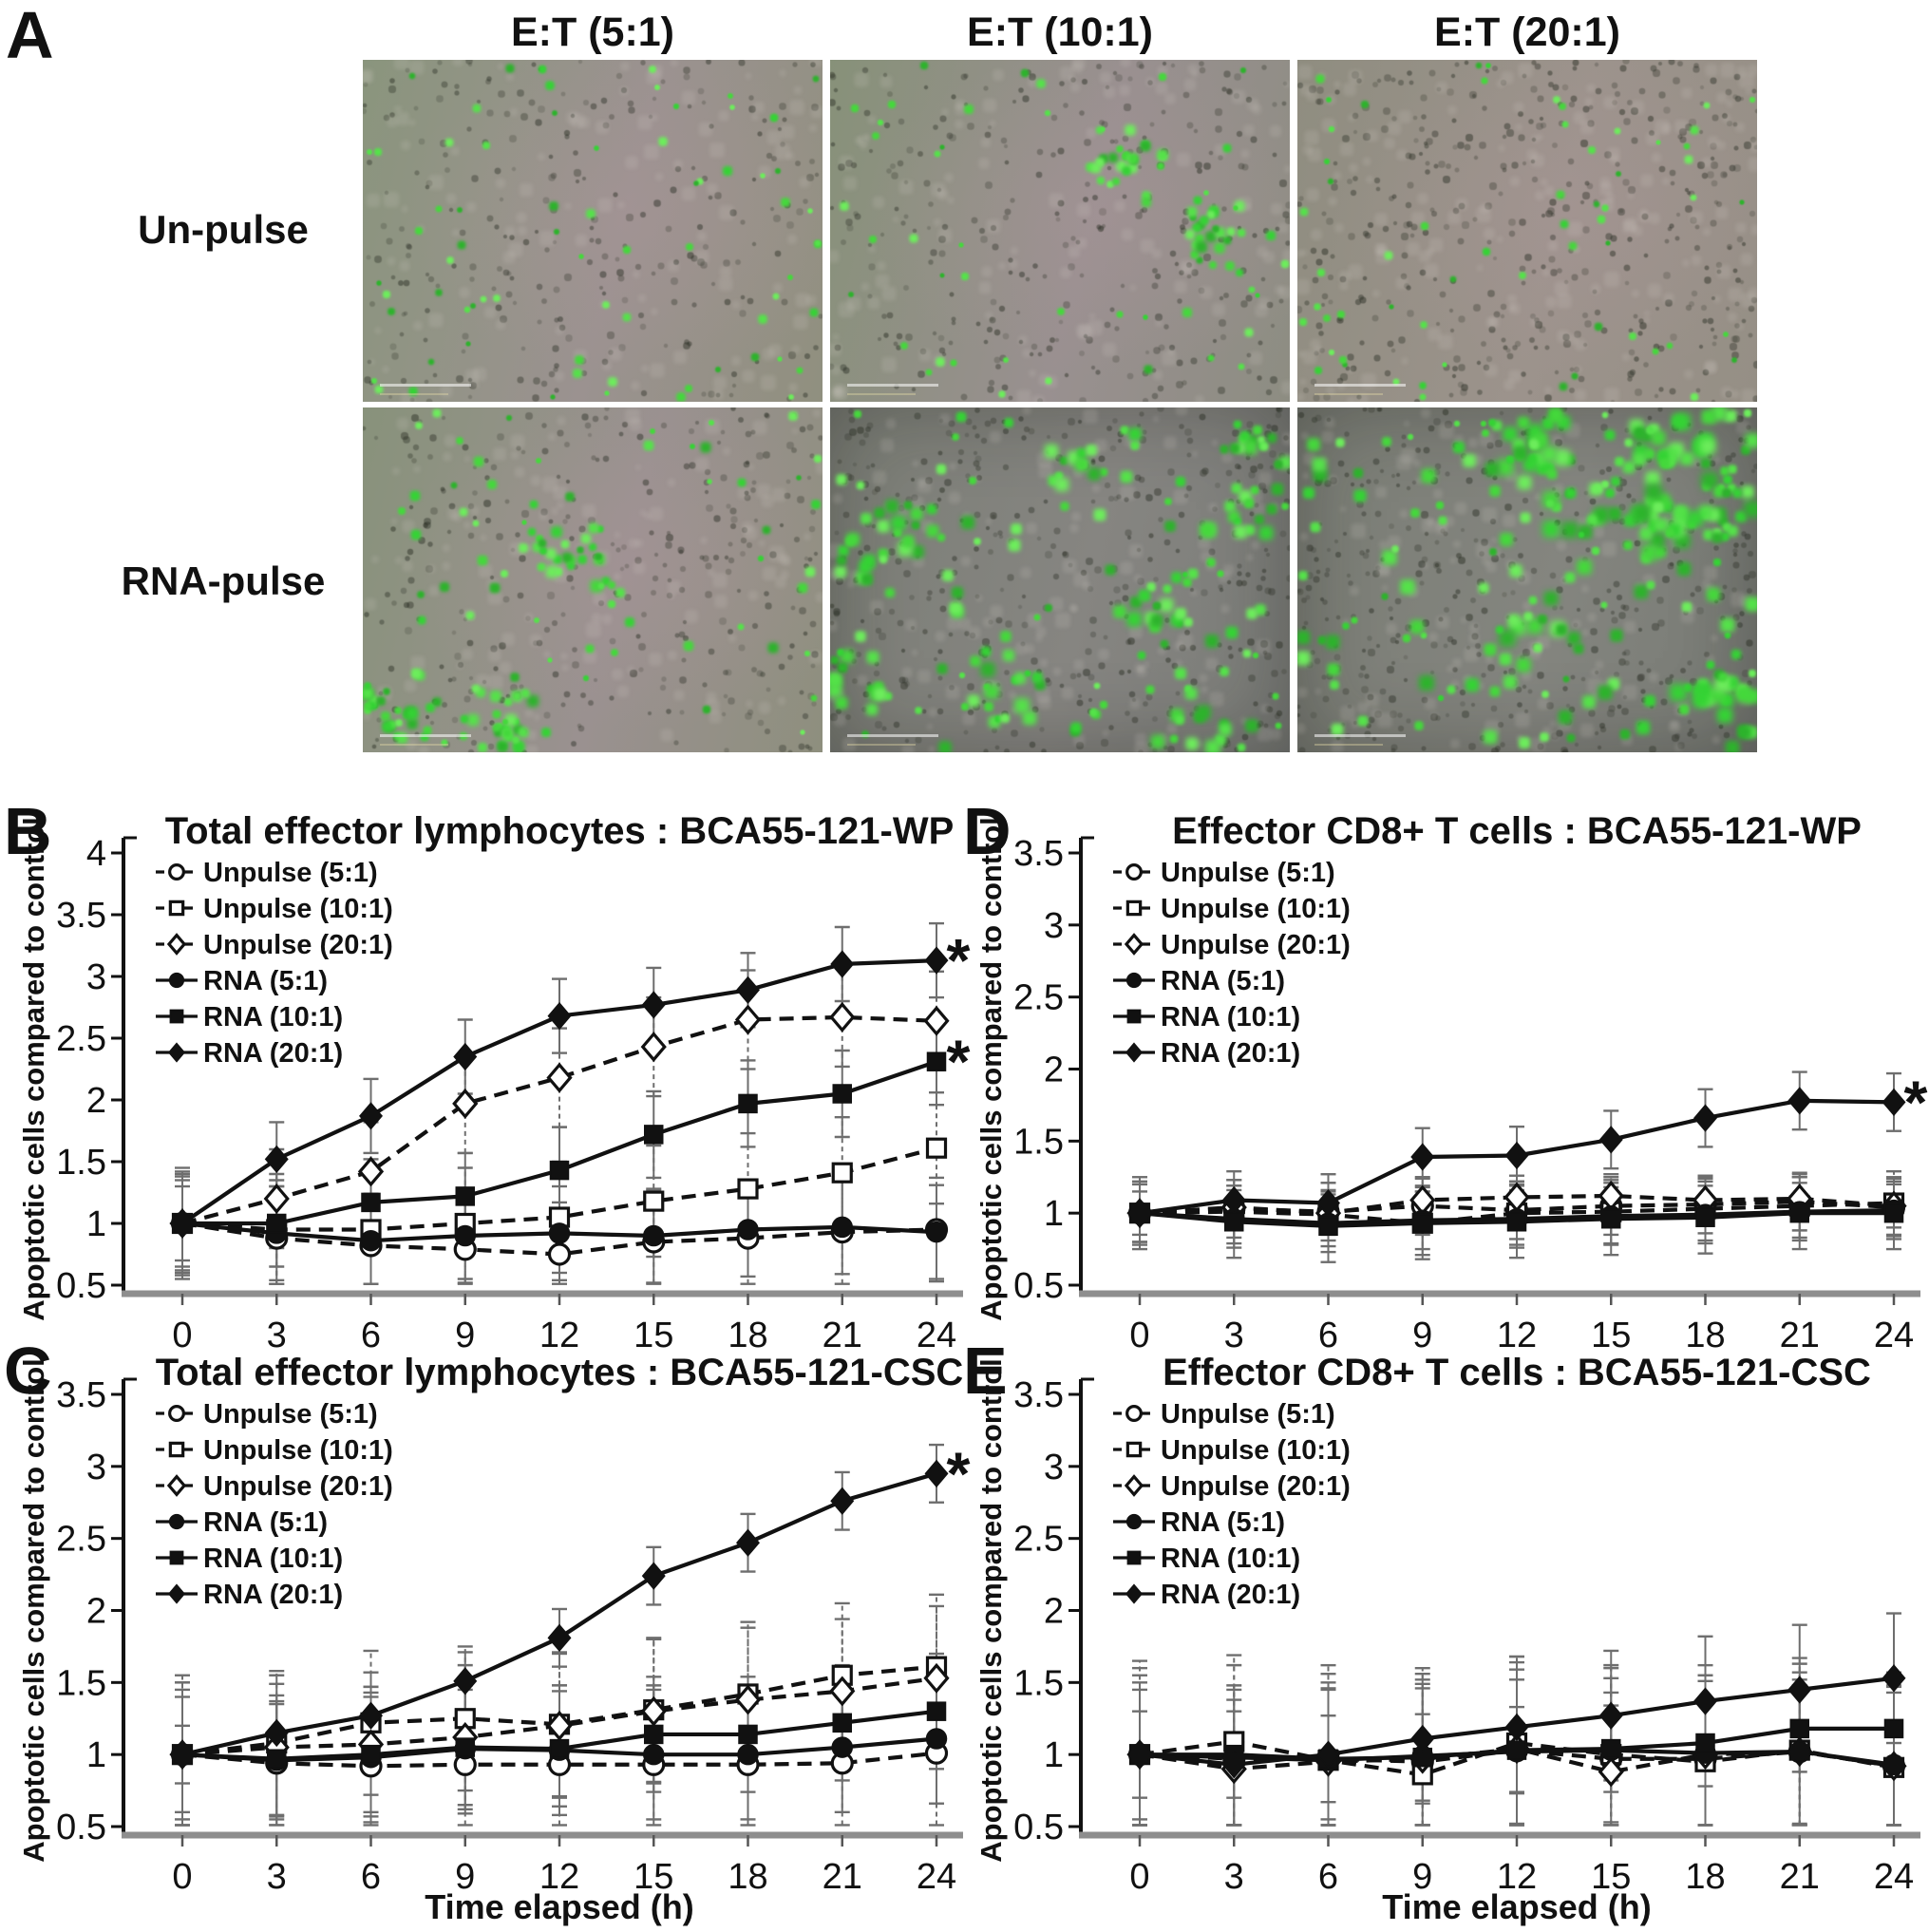 Image resolution: width=1929 pixels, height=1932 pixels. I want to click on series-line-unpulse-10-1-, so click(559, 1710).